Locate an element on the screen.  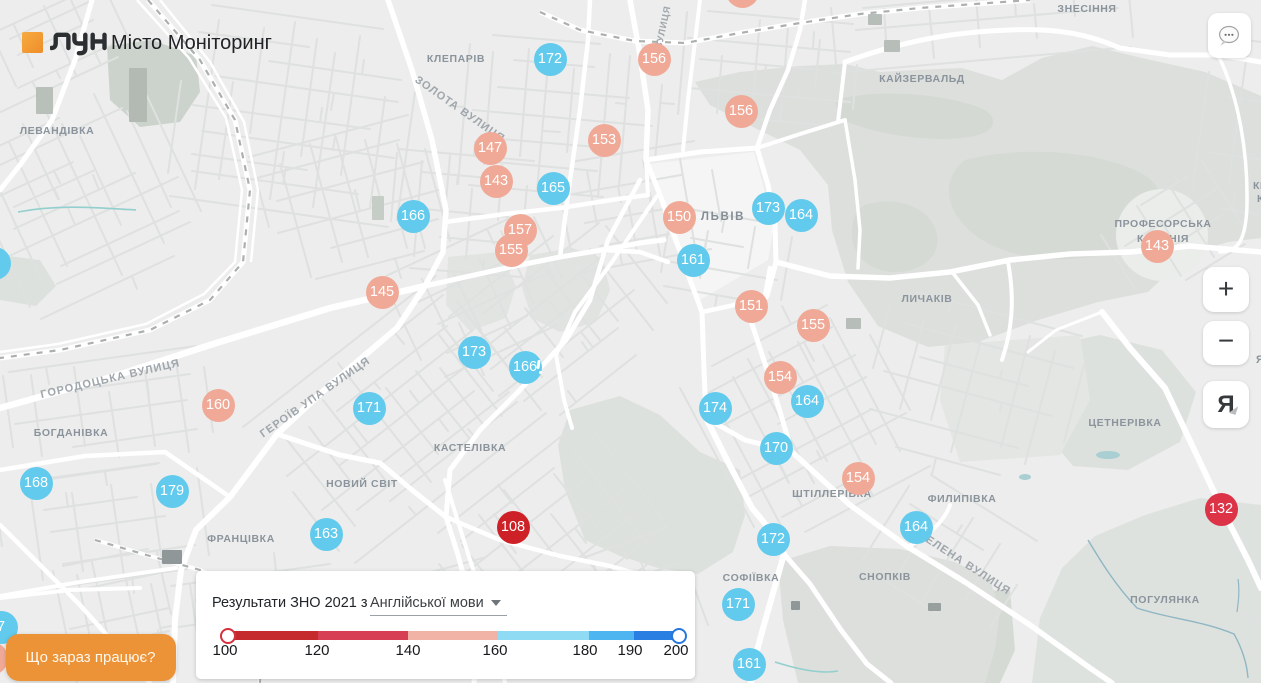
svg-text: СОФІЇВКА is located at coordinates (751, 577).